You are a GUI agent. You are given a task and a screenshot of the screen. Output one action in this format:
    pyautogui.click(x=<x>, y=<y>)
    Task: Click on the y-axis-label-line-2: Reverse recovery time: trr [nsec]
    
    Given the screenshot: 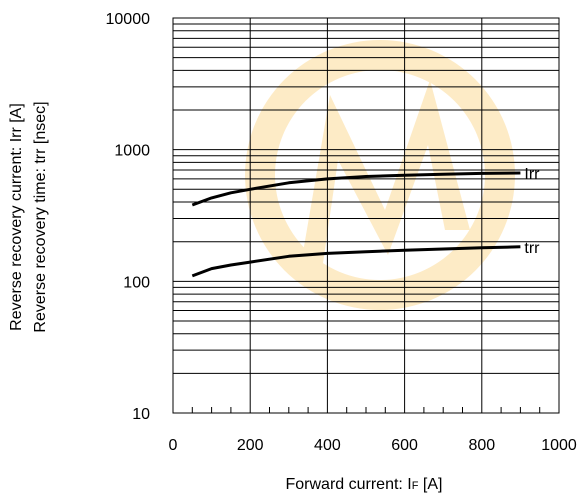 What is the action you would take?
    pyautogui.click(x=40, y=216)
    